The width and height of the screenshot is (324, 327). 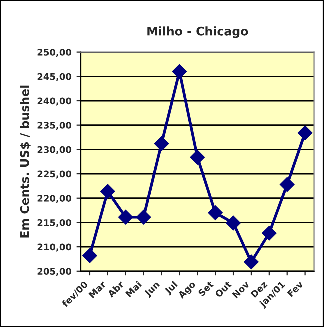 What do you see at coordinates (55, 248) in the screenshot?
I see `y-tick-label: 210,00` at bounding box center [55, 248].